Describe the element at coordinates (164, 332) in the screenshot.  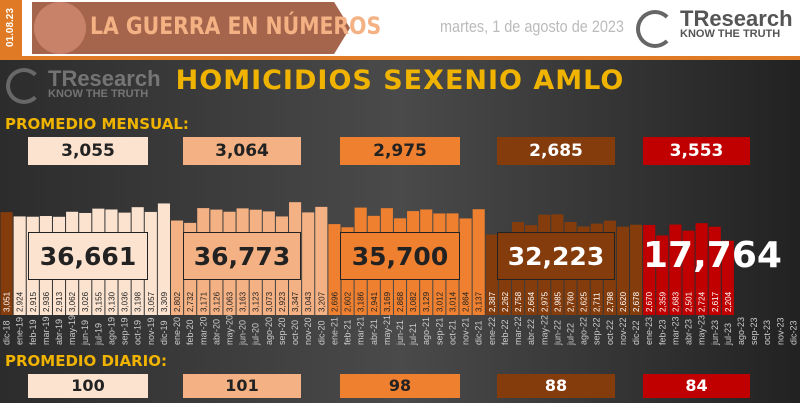
I see `x-tick-label: dic-19` at that location.